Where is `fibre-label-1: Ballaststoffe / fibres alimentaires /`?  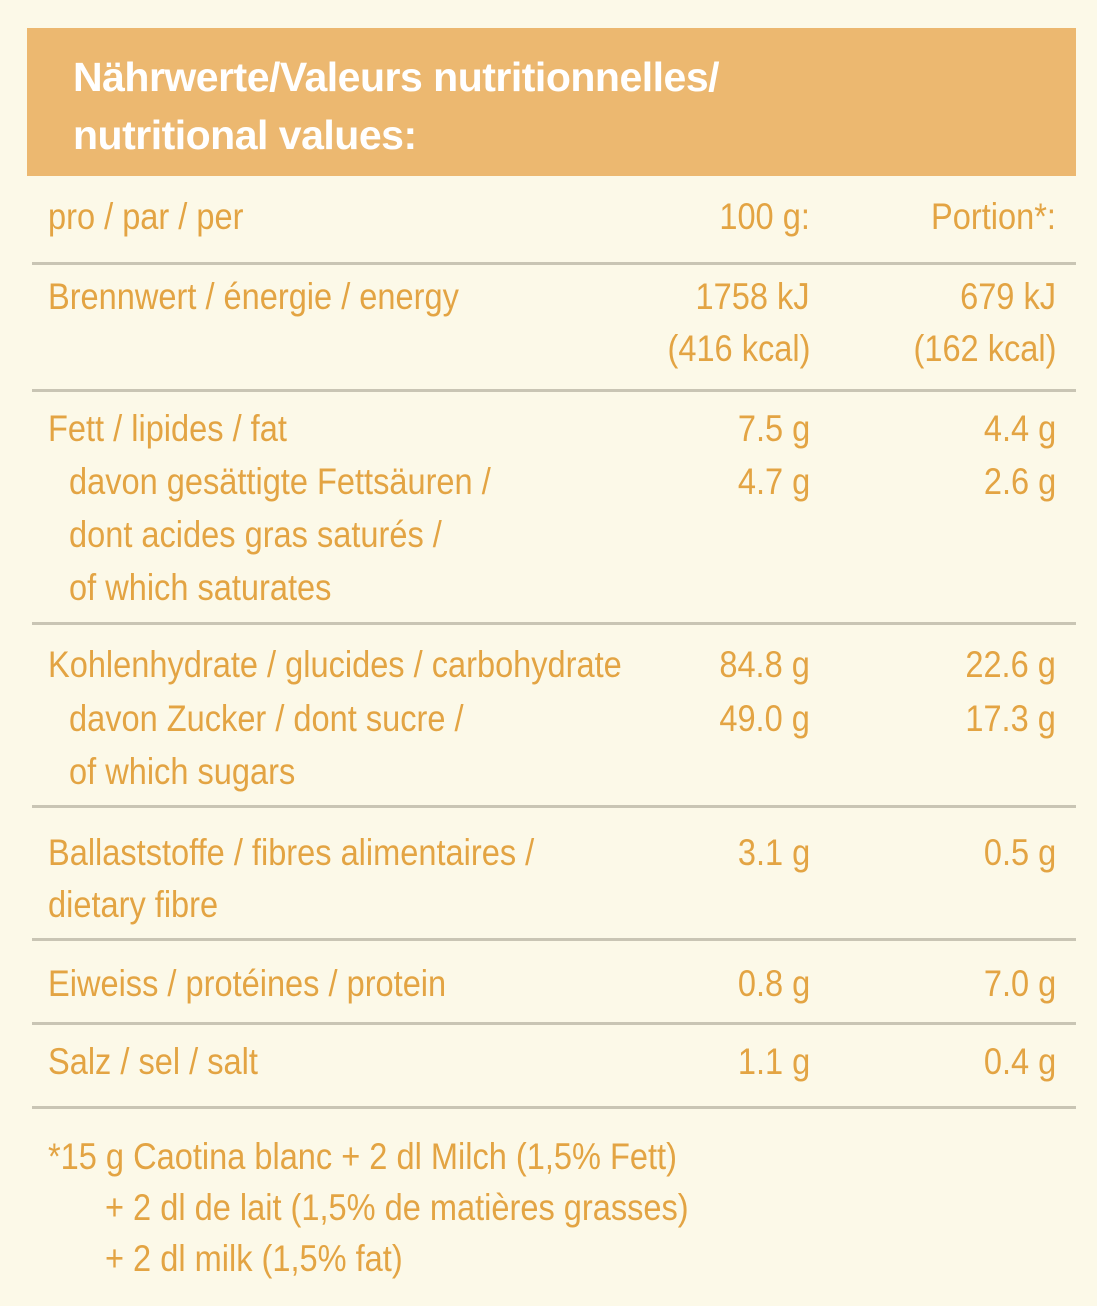 fibre-label-1: Ballaststoffe / fibres alimentaires / is located at coordinates (291, 852).